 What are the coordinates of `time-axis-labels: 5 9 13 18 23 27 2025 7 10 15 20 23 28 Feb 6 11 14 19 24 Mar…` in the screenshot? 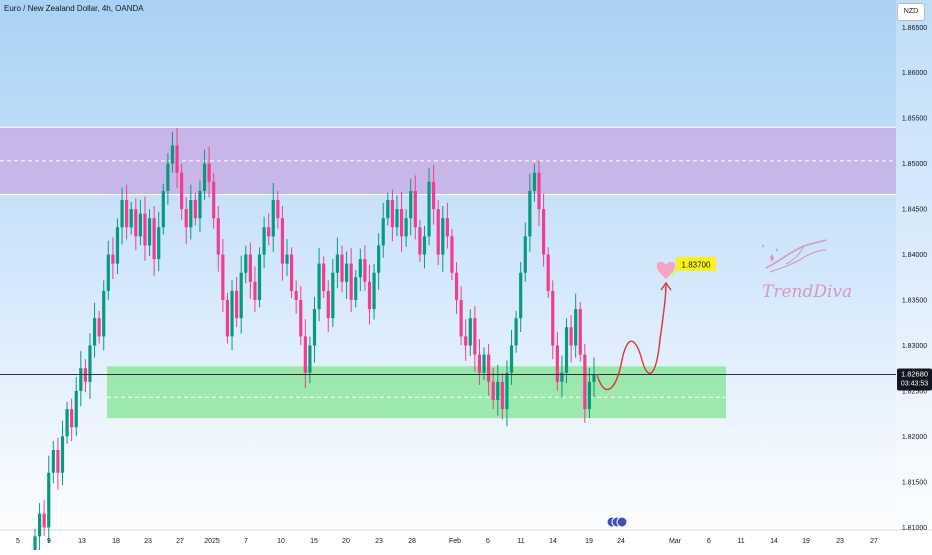 It's located at (447, 541).